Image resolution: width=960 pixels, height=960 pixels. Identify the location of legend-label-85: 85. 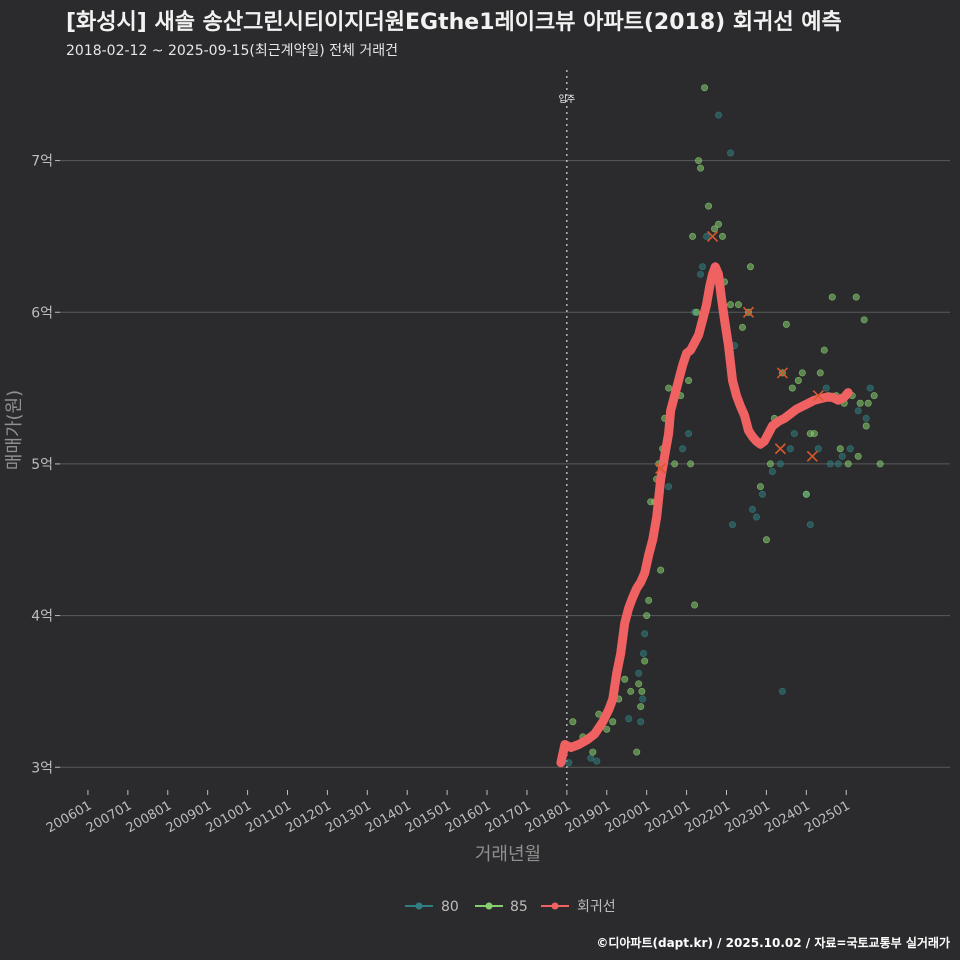
(519, 907).